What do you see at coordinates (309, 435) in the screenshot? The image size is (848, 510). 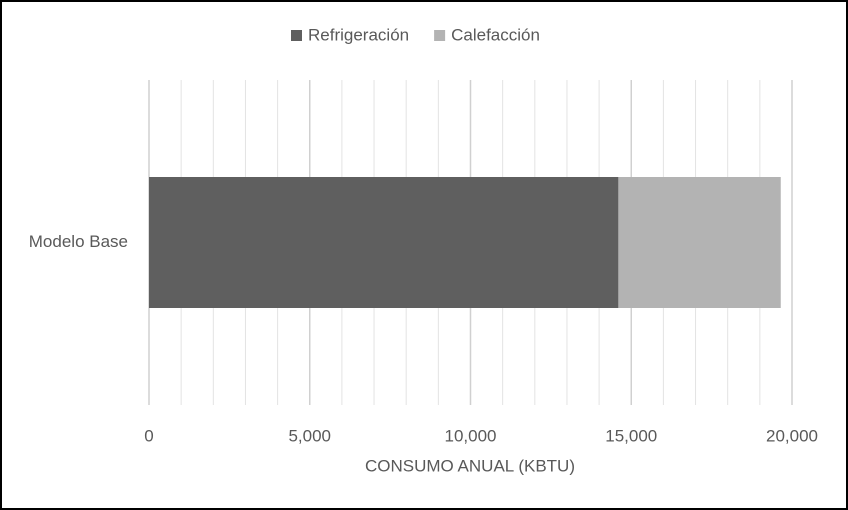 I see `x-tick-label: 5,000` at bounding box center [309, 435].